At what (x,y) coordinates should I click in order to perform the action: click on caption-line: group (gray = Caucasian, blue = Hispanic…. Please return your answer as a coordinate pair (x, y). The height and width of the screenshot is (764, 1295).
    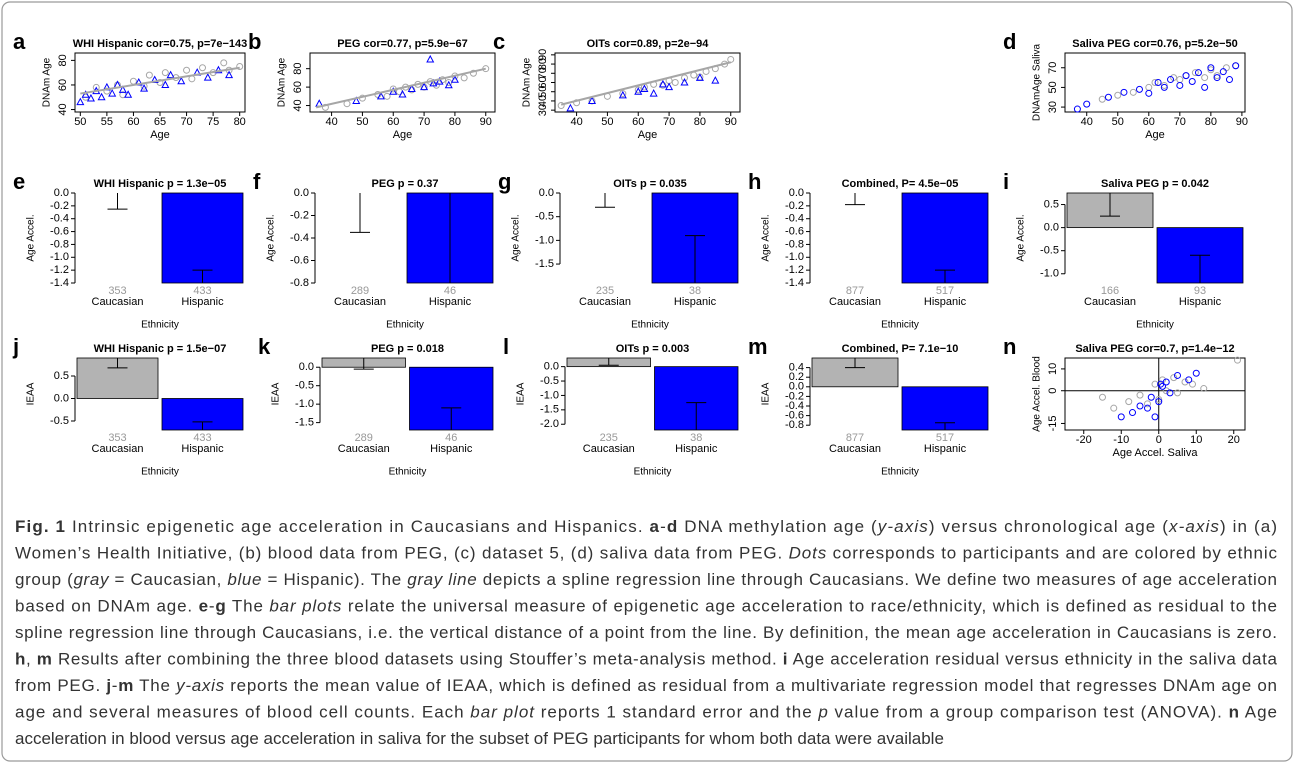
    Looking at the image, I should click on (646, 579).